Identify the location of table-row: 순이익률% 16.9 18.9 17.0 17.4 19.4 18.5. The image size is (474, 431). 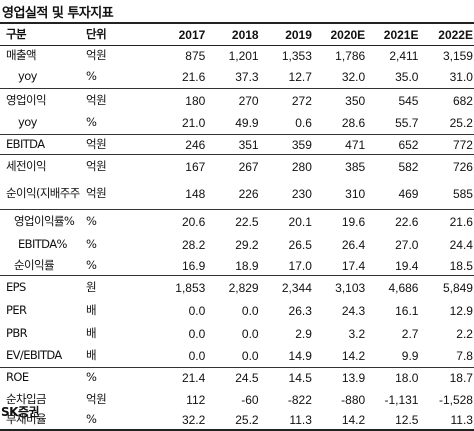
(237, 266).